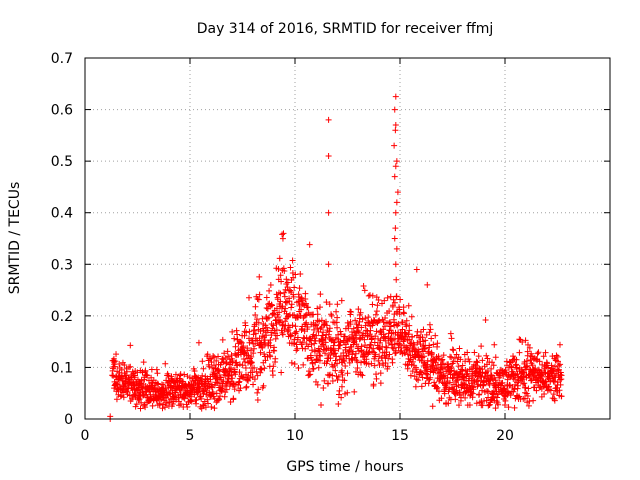  What do you see at coordinates (68, 420) in the screenshot?
I see `y-tick-label: 0` at bounding box center [68, 420].